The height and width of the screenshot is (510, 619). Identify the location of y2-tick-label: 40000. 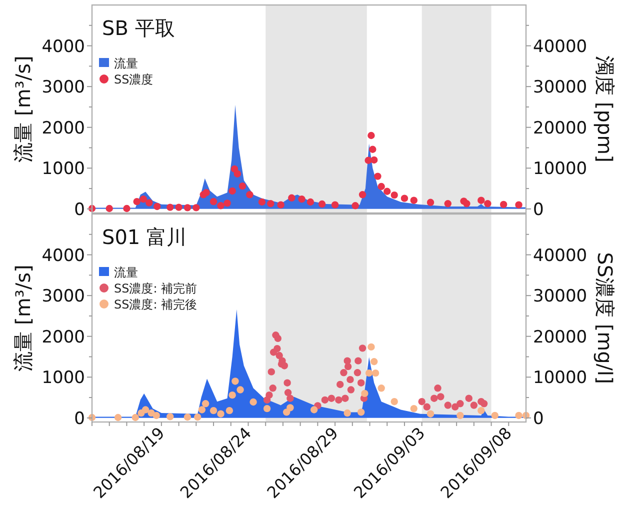
(560, 256).